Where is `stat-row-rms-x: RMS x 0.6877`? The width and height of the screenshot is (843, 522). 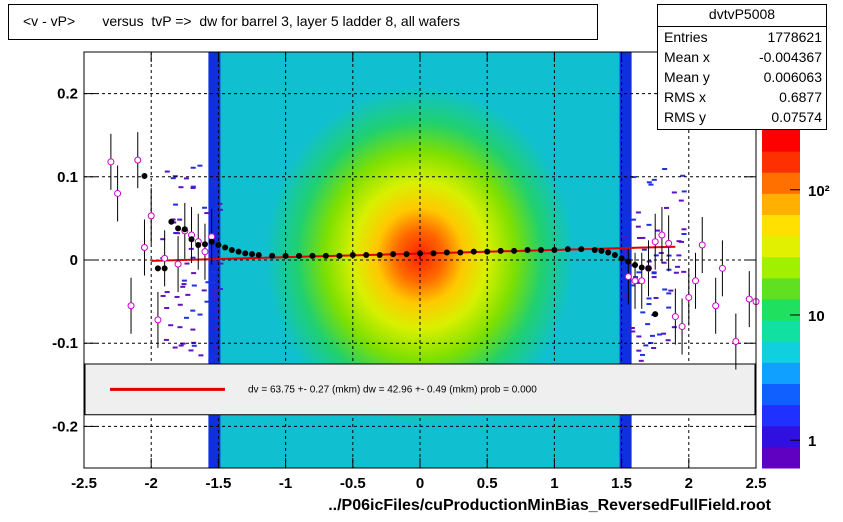
stat-row-rms-x: RMS x 0.6877 is located at coordinates (743, 98).